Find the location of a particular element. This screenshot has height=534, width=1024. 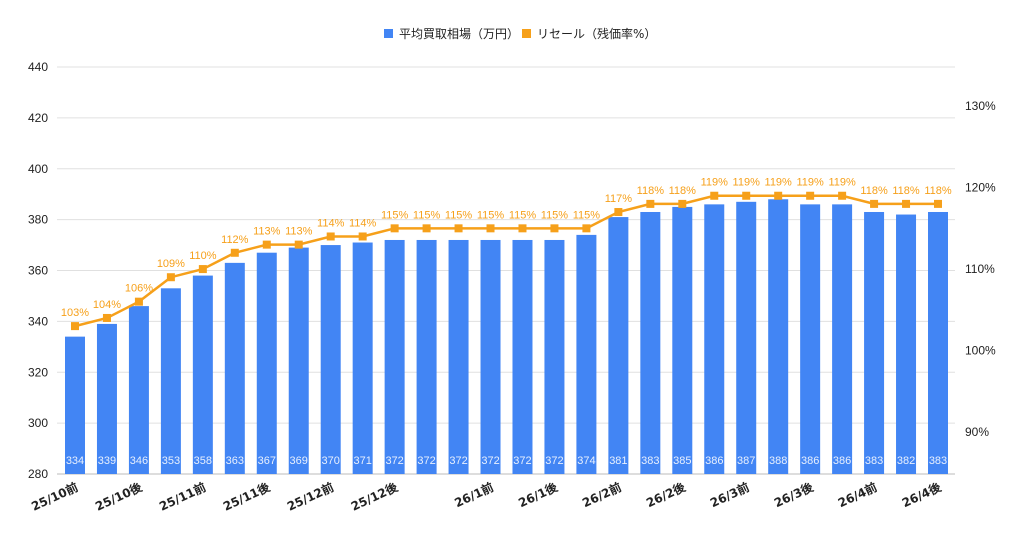

x-axis-label: 26/1後 is located at coordinates (538, 495).